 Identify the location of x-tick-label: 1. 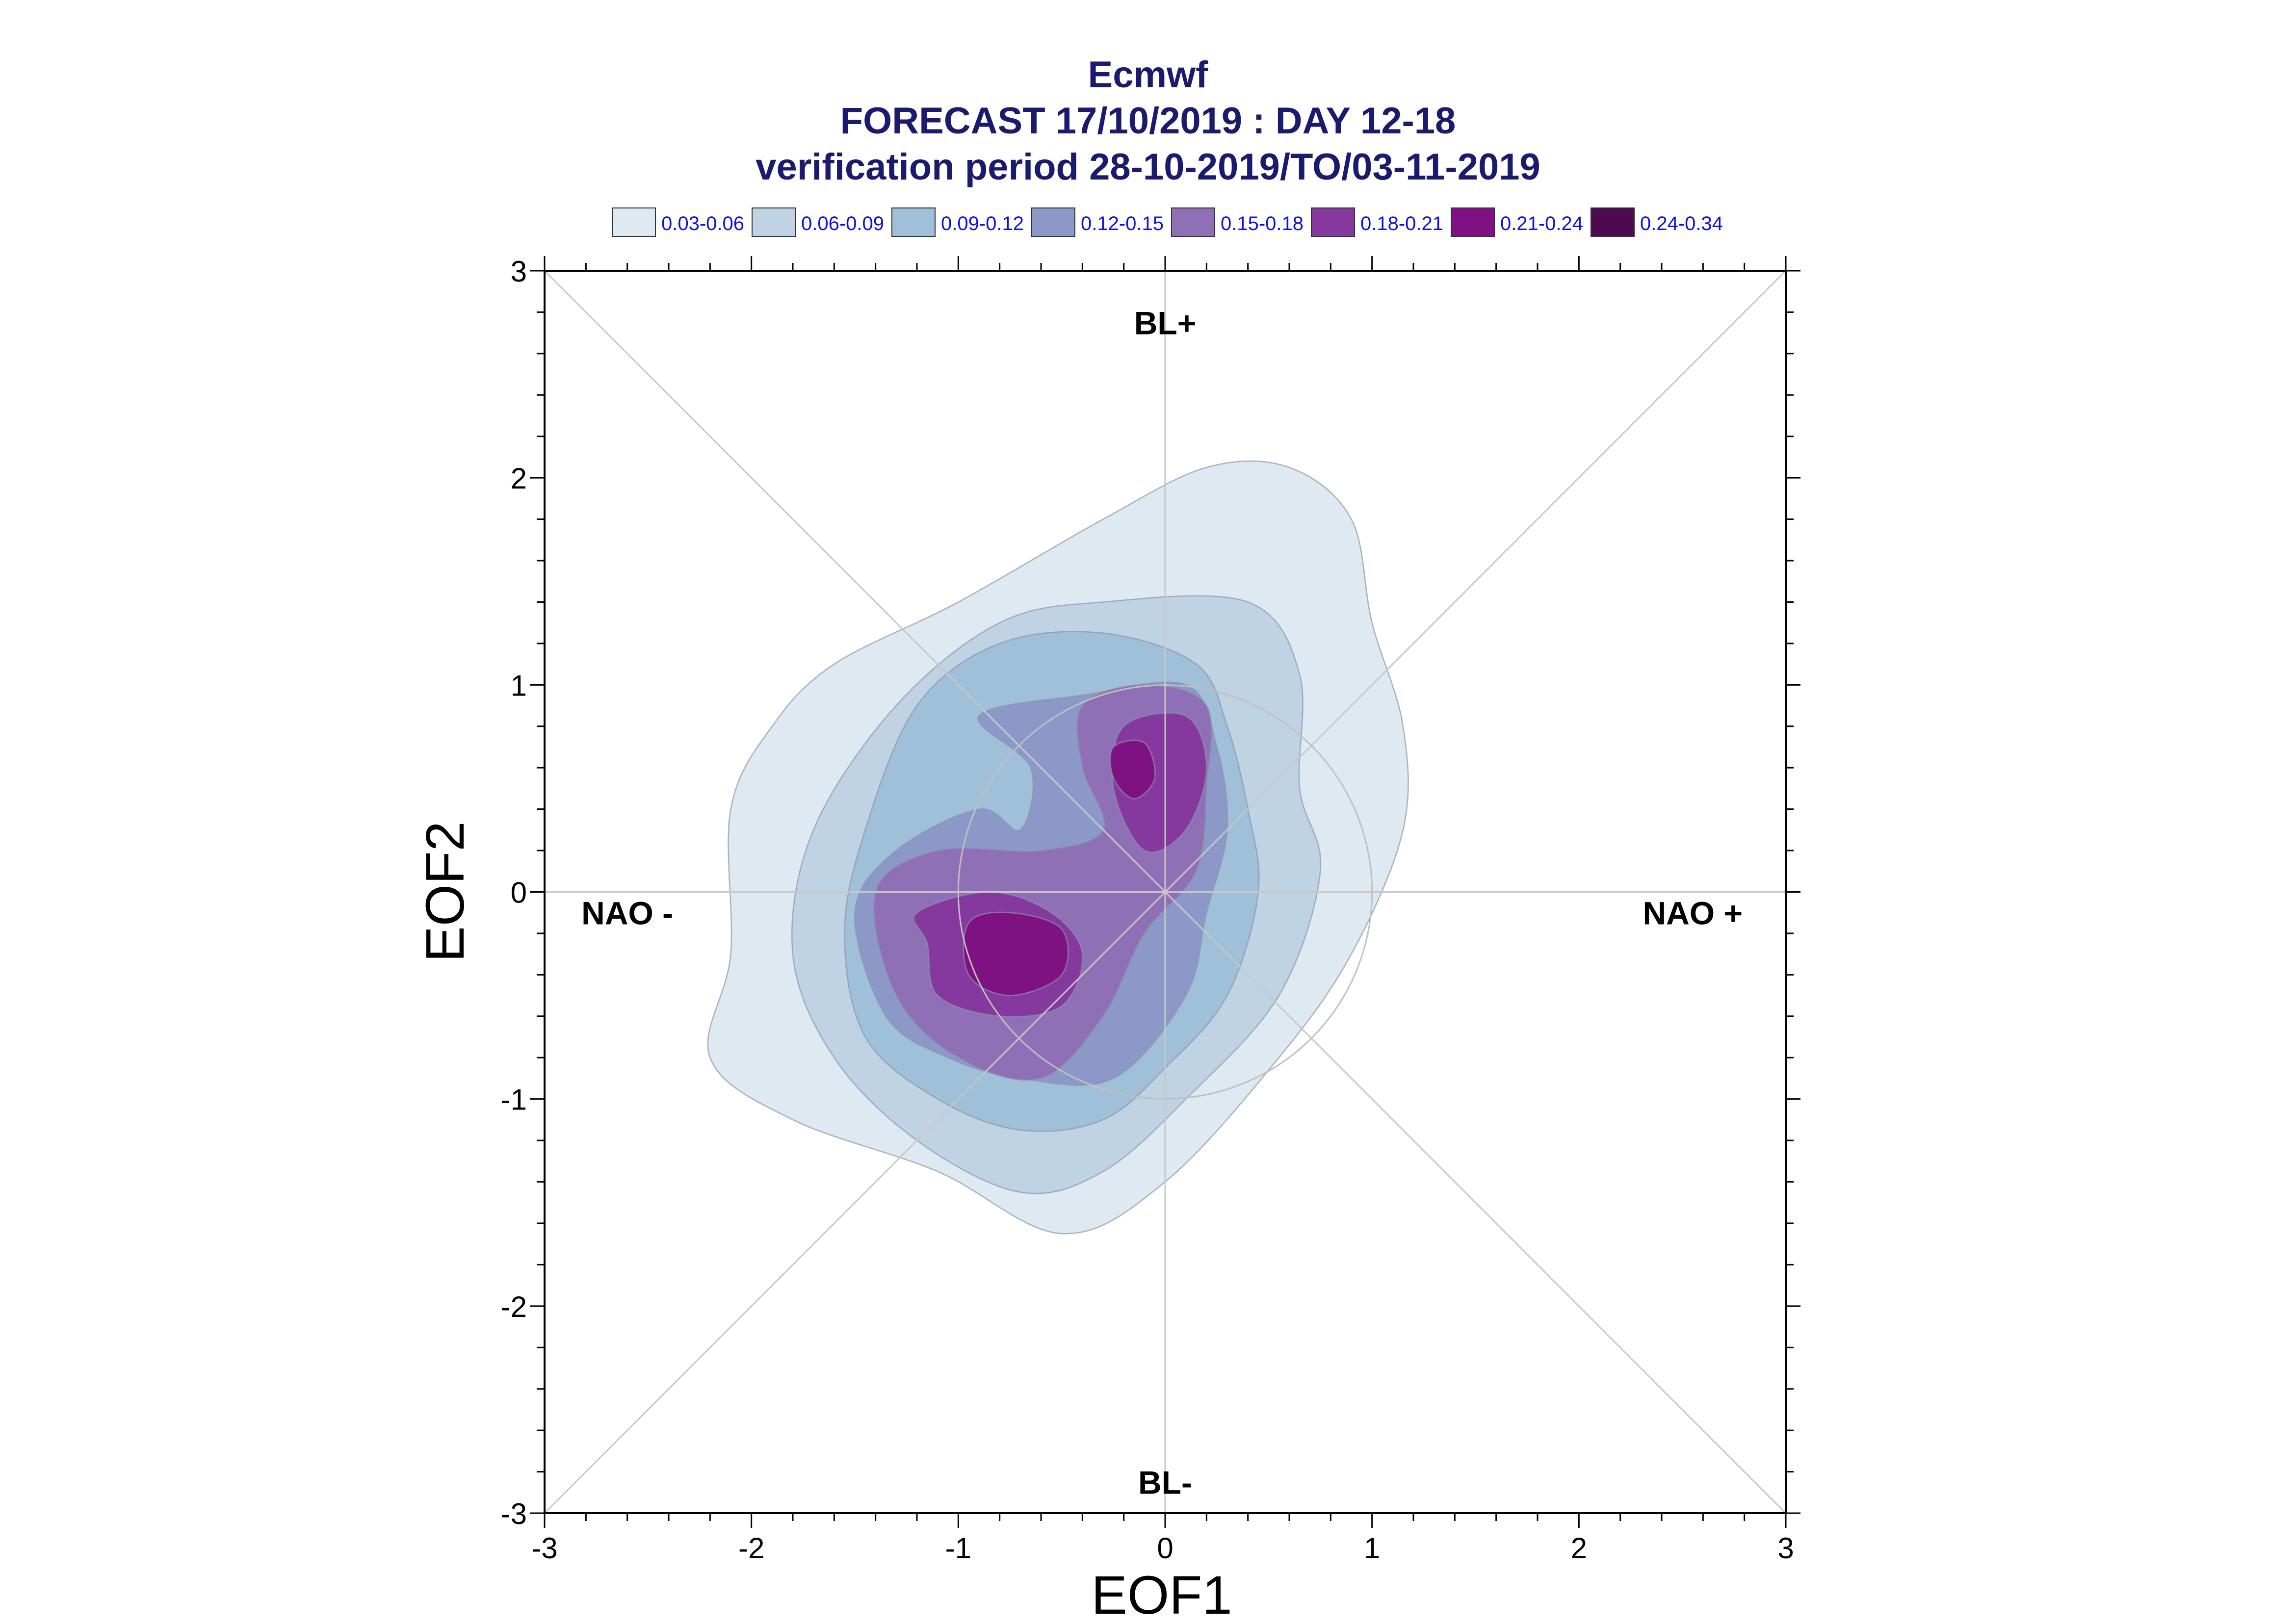
(1372, 1548).